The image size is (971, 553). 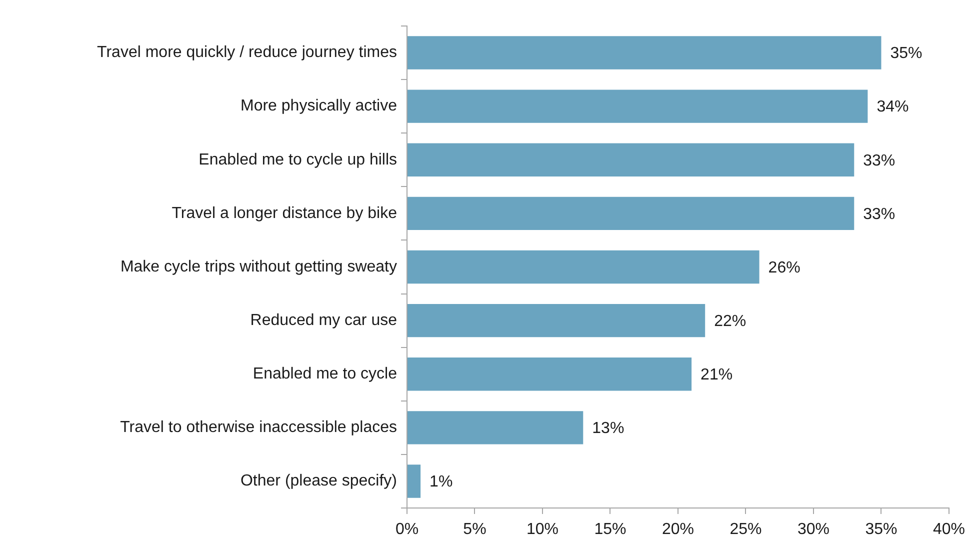 I want to click on x-tick-label: 20%, so click(x=678, y=529).